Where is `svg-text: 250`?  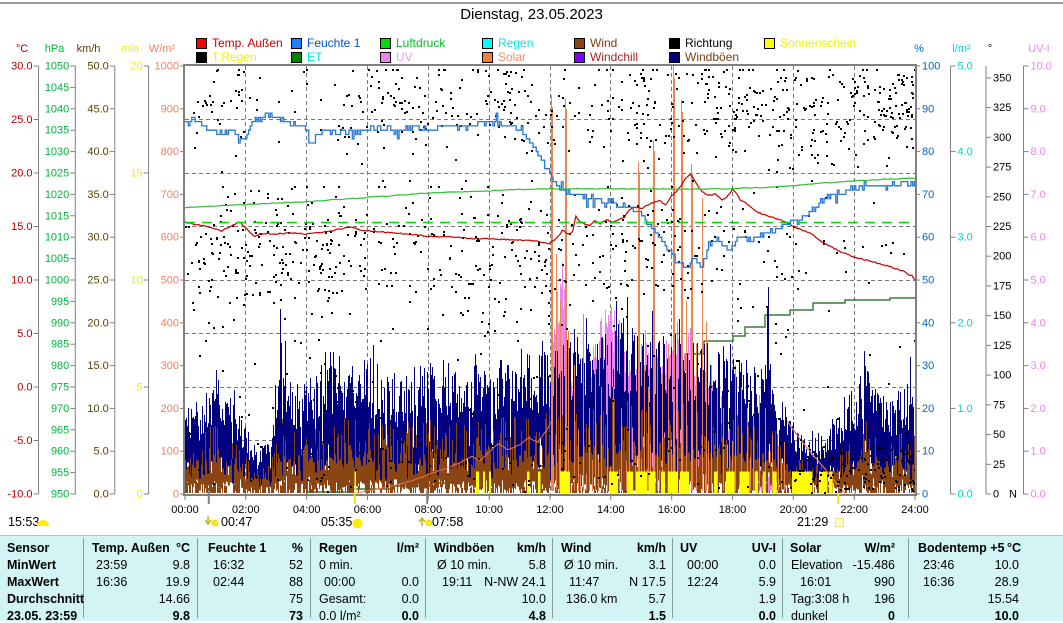
svg-text: 250 is located at coordinates (1002, 197).